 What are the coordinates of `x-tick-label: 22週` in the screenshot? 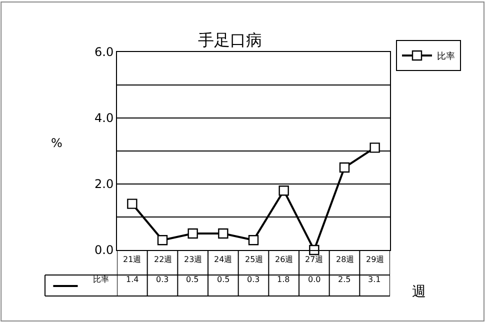 It's located at (163, 259).